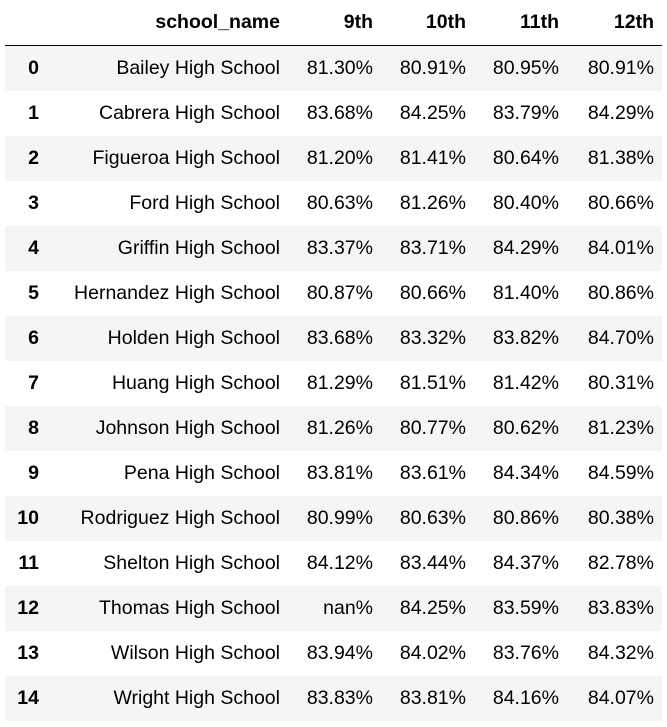 The width and height of the screenshot is (667, 727). Describe the element at coordinates (33, 157) in the screenshot. I see `row-index: 2` at that location.